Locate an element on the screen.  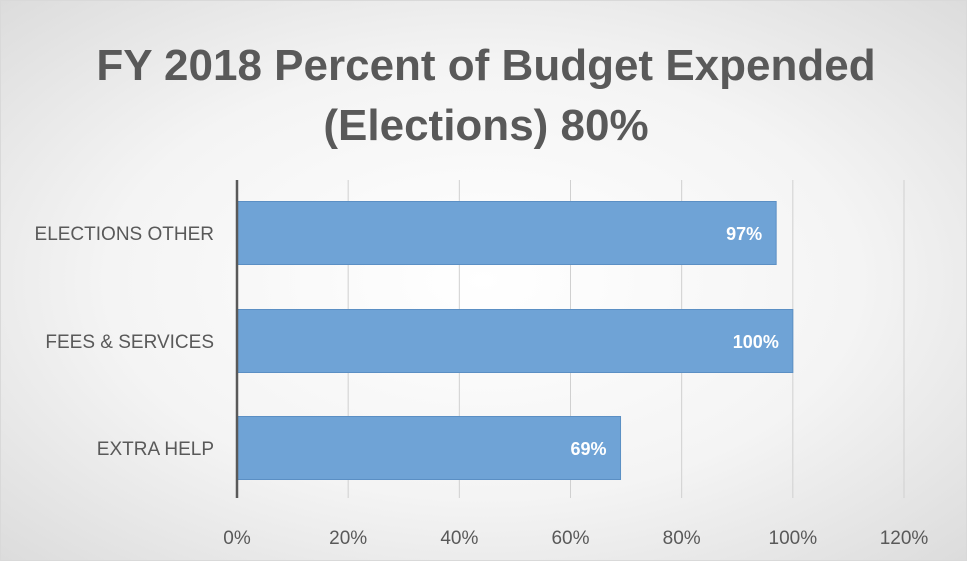
x-tick-label-1: 20% is located at coordinates (348, 538).